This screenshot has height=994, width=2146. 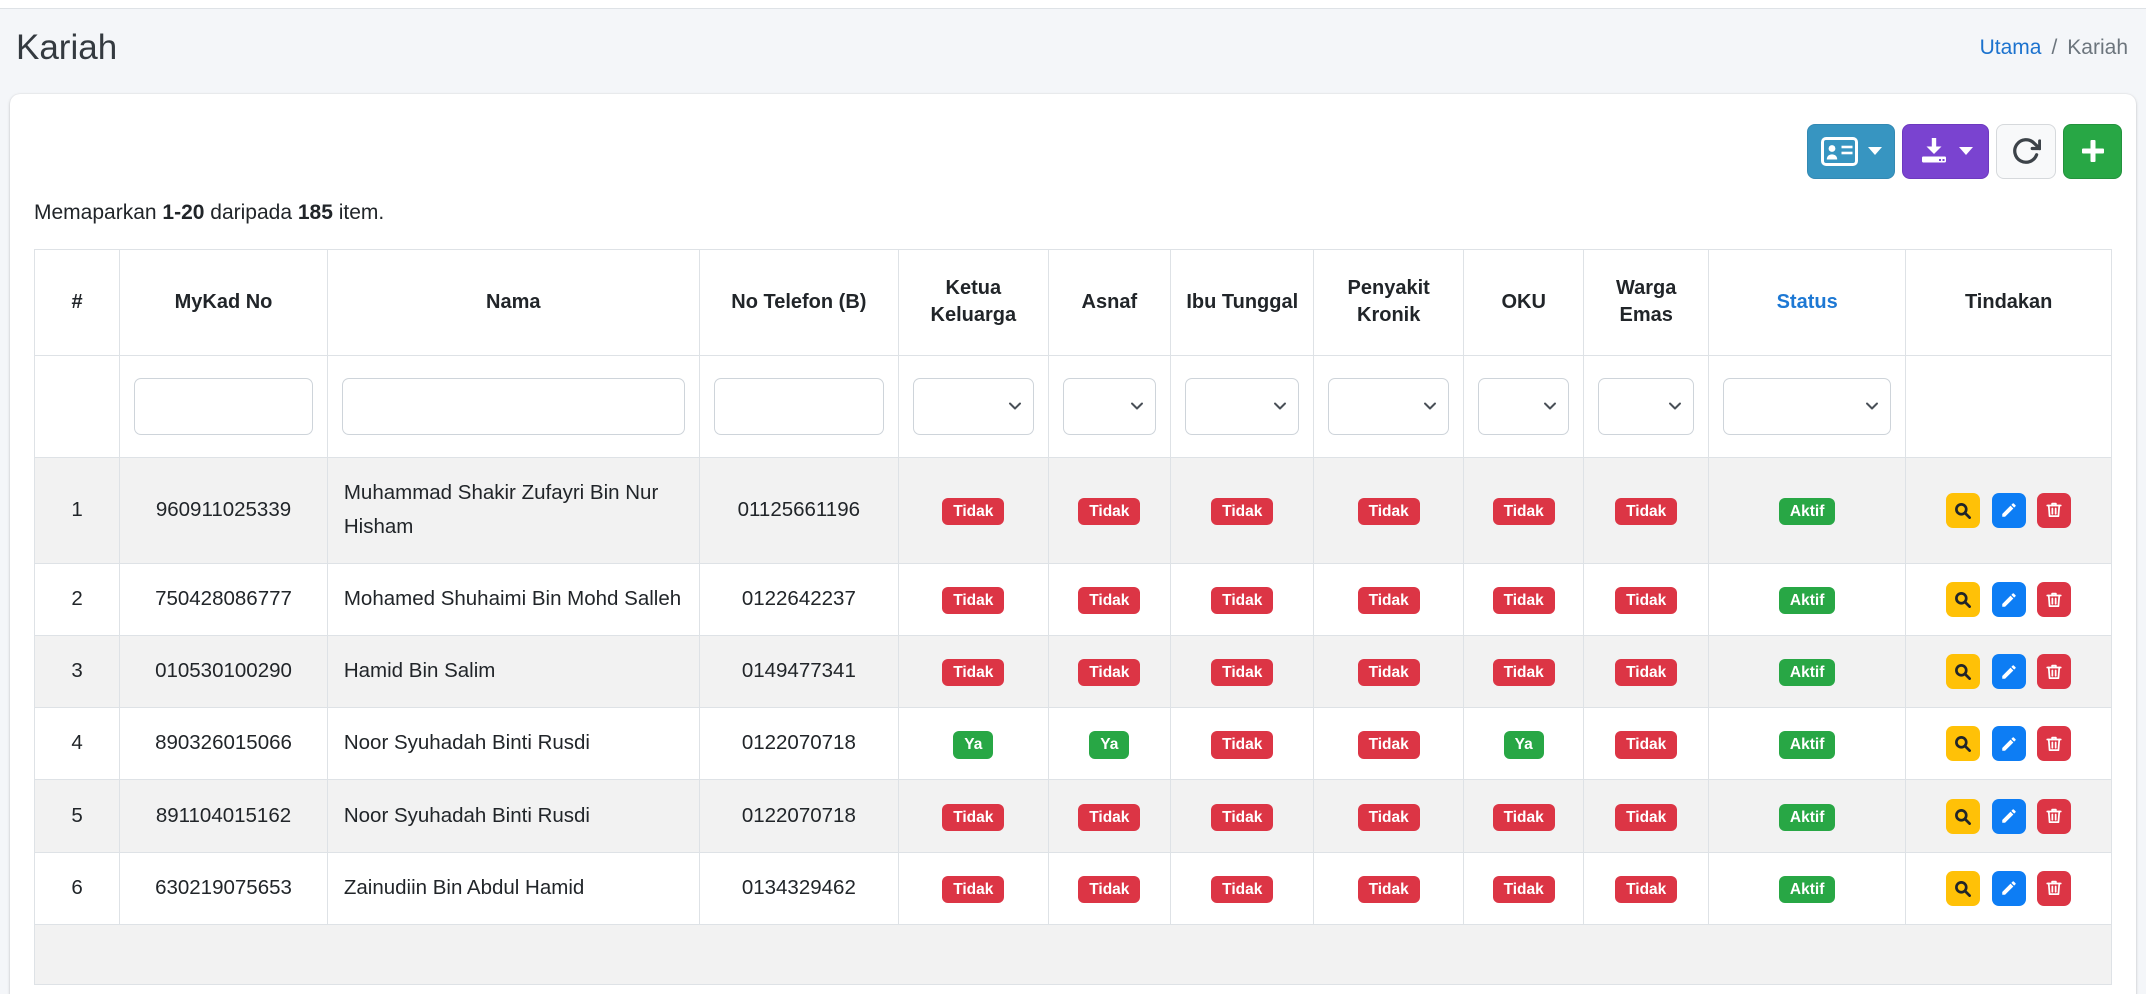 I want to click on export-dropdown-button, so click(x=1945, y=151).